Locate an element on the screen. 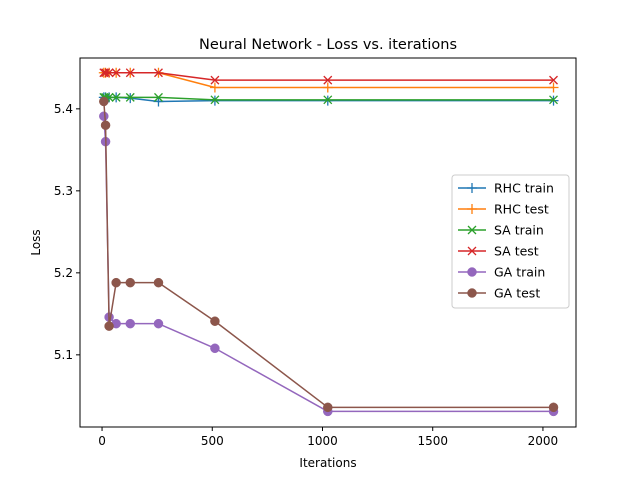 This screenshot has width=640, height=480. x-tick-label: 500 is located at coordinates (212, 441).